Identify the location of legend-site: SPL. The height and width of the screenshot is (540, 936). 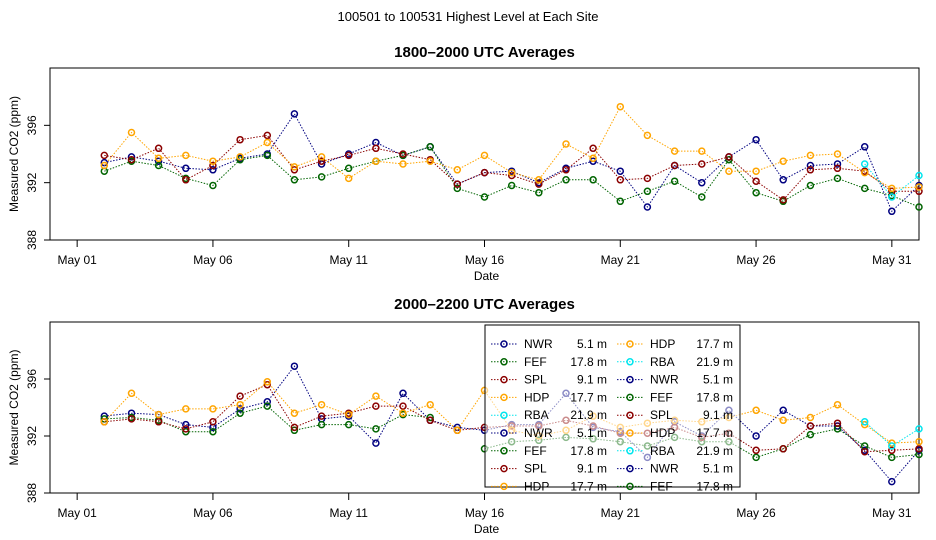
(661, 415).